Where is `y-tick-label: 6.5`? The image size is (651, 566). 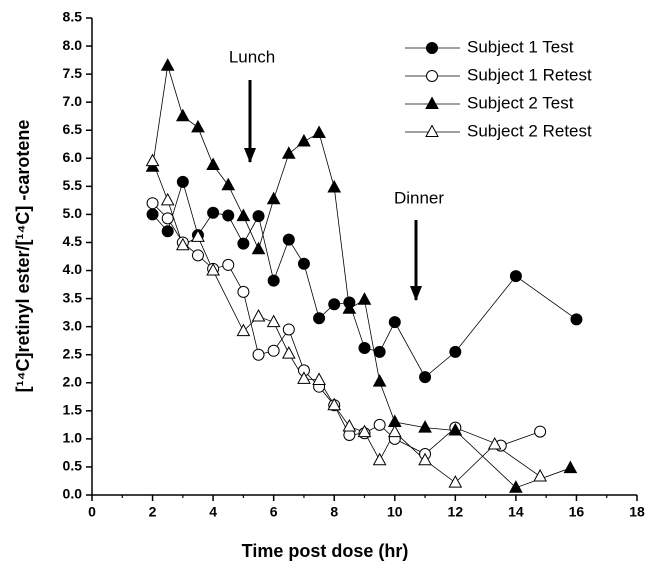 y-tick-label: 6.5 is located at coordinates (73, 129).